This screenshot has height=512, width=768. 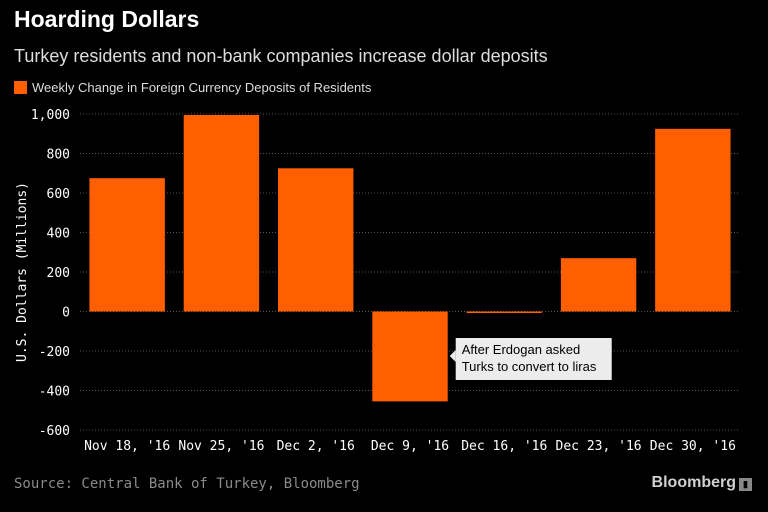 What do you see at coordinates (58, 194) in the screenshot?
I see `y-tick-label: 600` at bounding box center [58, 194].